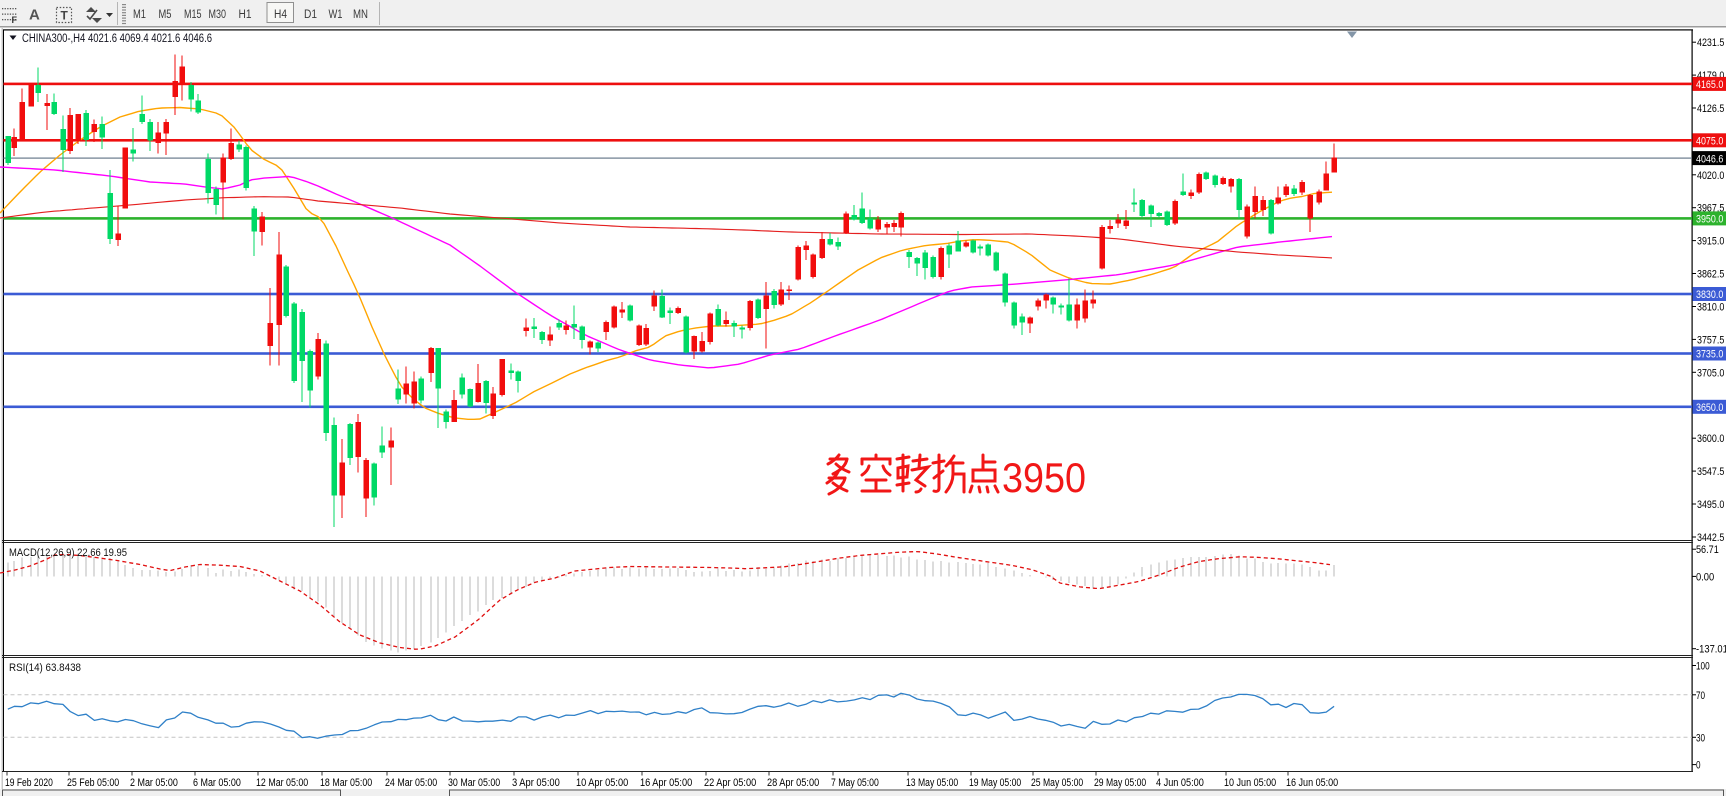 The width and height of the screenshot is (1726, 796). What do you see at coordinates (117, 39) in the screenshot?
I see `svg-text:CHINA300-,H4 4021.6 4069.4 40: CHINA300-,H4 4021.6 4069.4 4021.6 4046.6` at bounding box center [117, 39].